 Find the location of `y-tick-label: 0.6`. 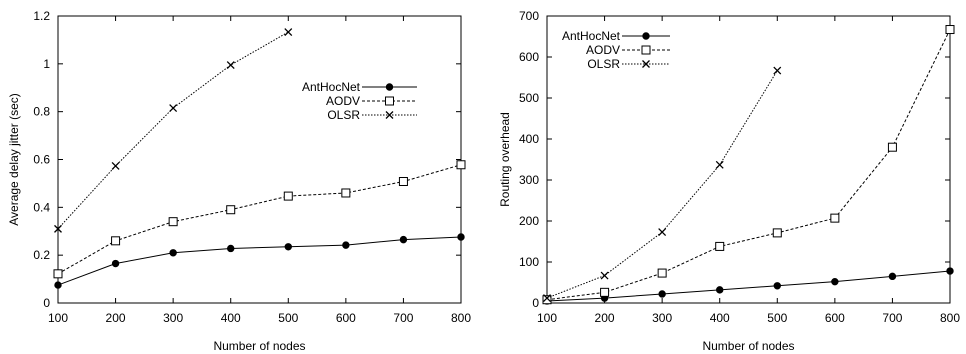

y-tick-label: 0.6 is located at coordinates (41, 160).